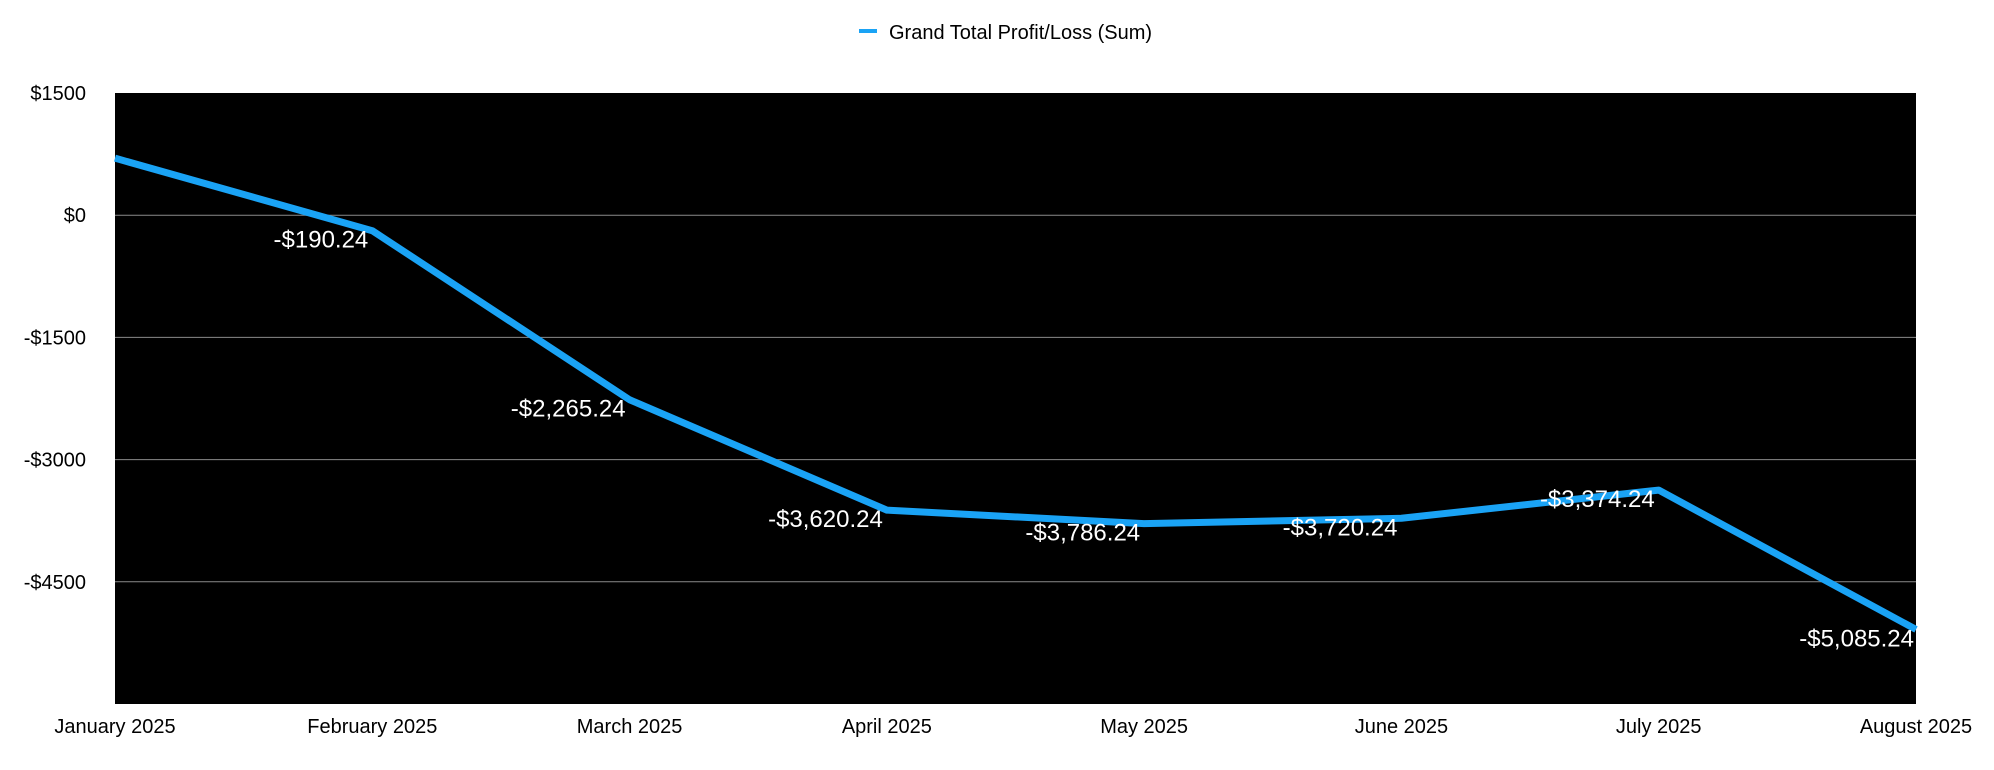  I want to click on y-tick-label: $0, so click(75, 216).